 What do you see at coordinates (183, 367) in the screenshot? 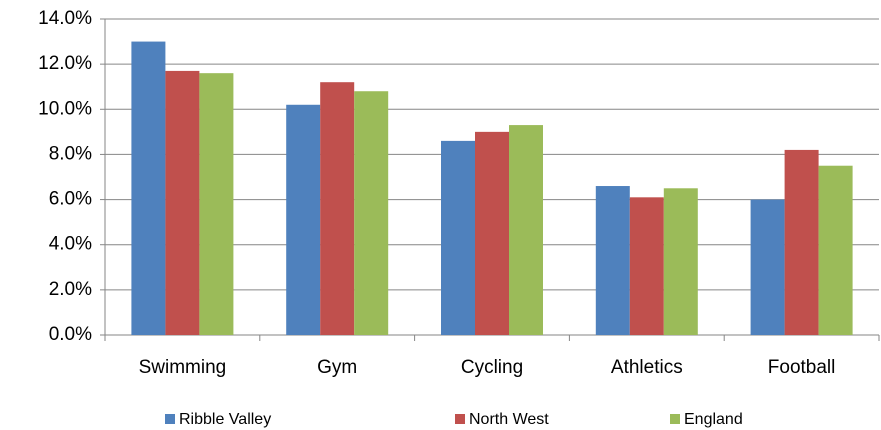
I see `x-tick-label: Swimming` at bounding box center [183, 367].